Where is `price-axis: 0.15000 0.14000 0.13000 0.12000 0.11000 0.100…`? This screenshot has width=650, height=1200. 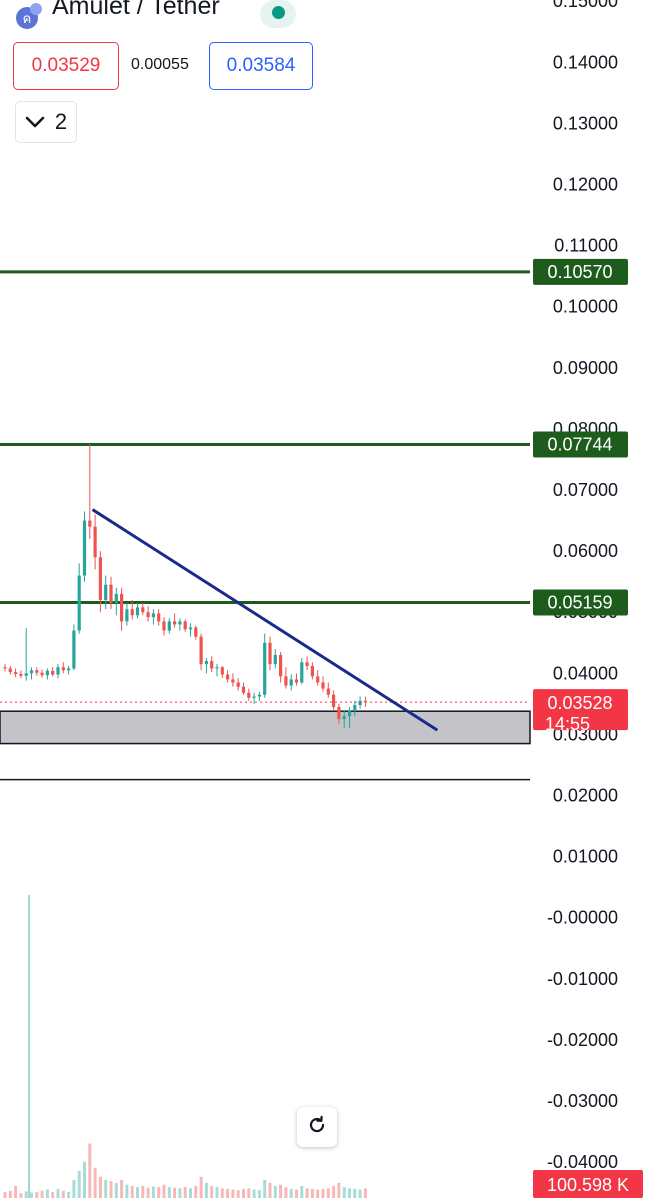 price-axis: 0.15000 0.14000 0.13000 0.12000 0.11000 0.100… is located at coordinates (582, 586).